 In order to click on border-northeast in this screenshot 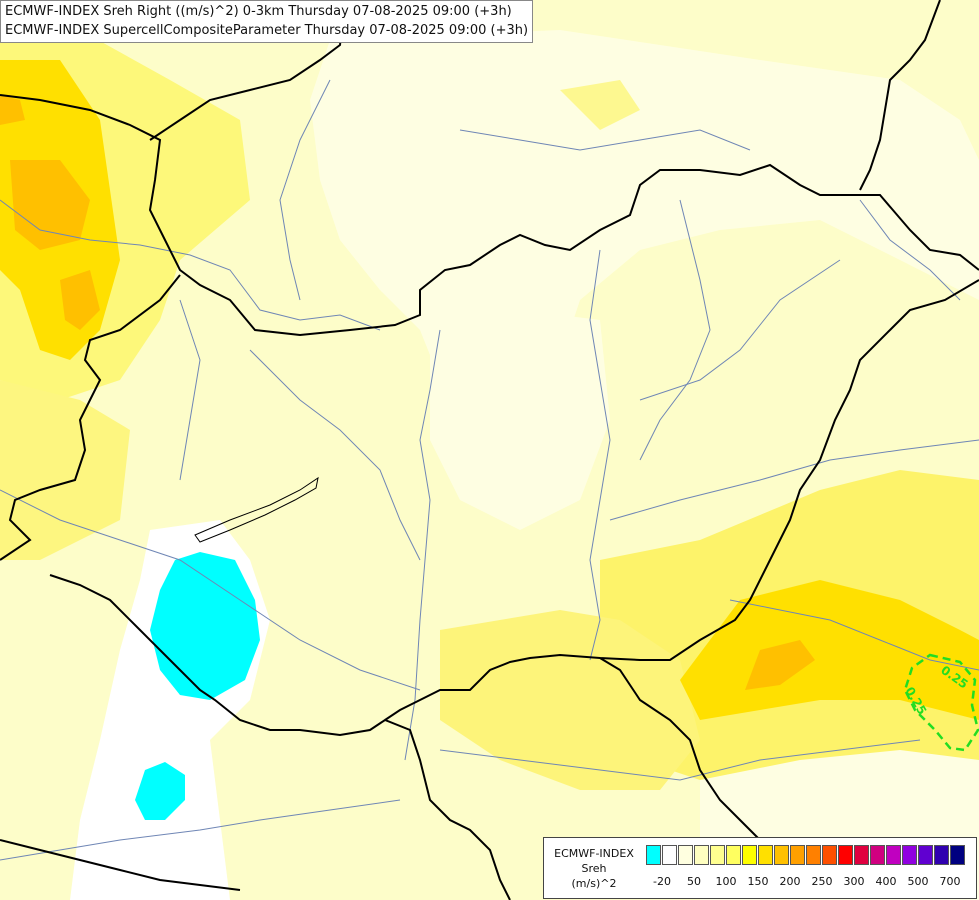, I will do `click(900, 95)`.